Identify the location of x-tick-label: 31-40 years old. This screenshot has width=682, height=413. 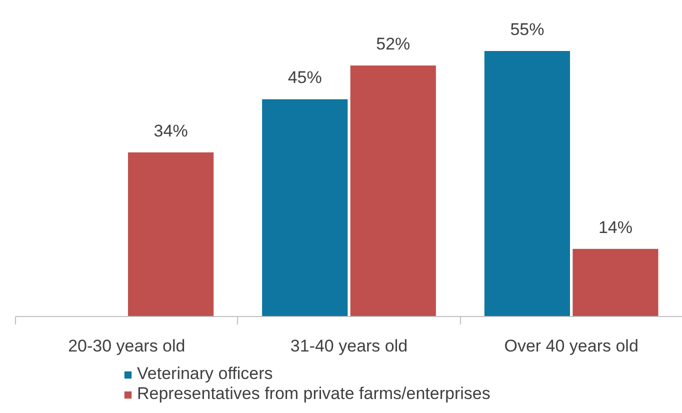
(349, 346).